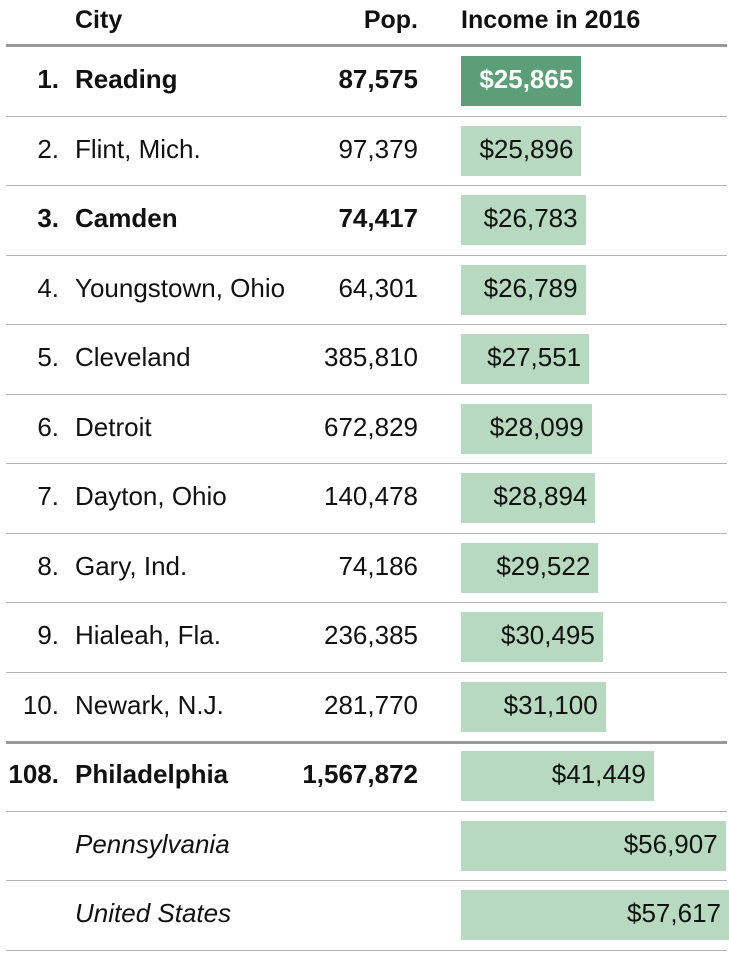 This screenshot has height=958, width=729. Describe the element at coordinates (126, 218) in the screenshot. I see `row-city: Camden` at that location.